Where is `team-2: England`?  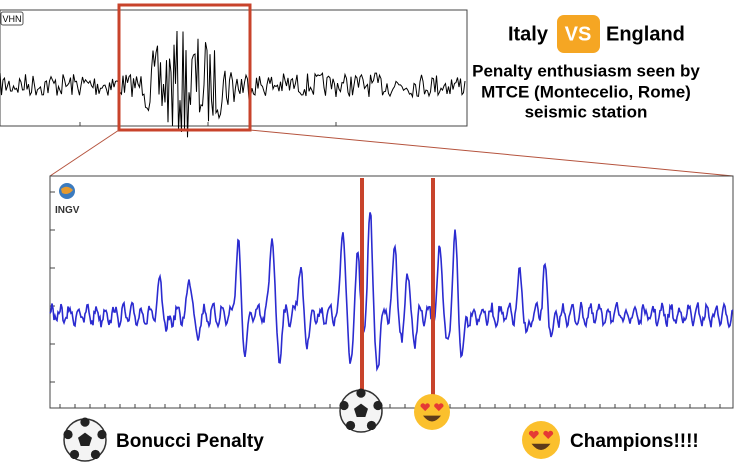
team-2: England is located at coordinates (645, 34).